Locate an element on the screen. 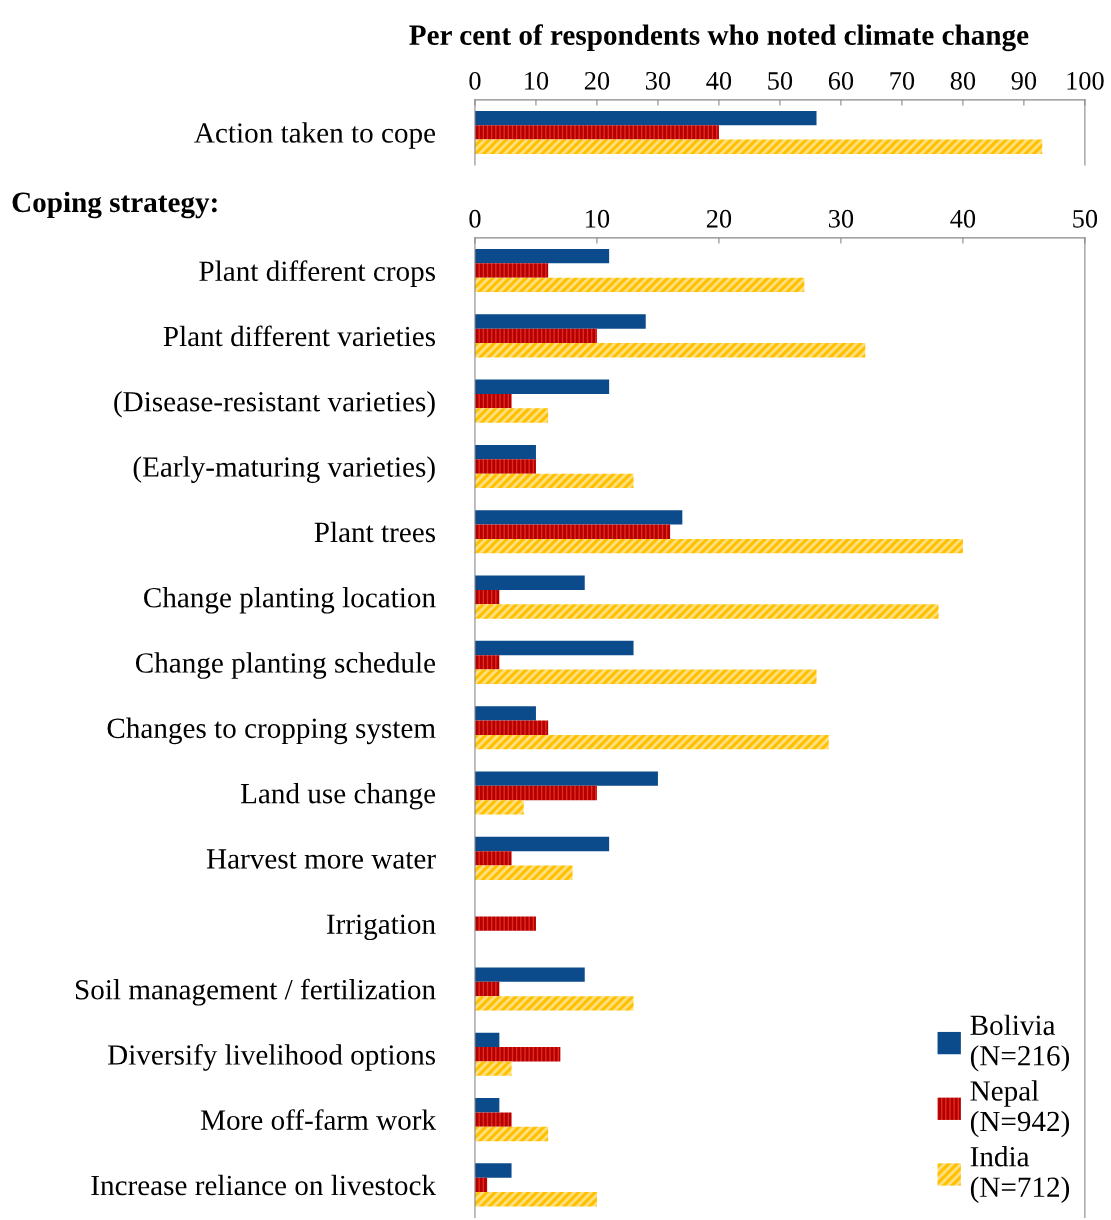 This screenshot has height=1220, width=1111. y-tick-label: Irrigation is located at coordinates (381, 927).